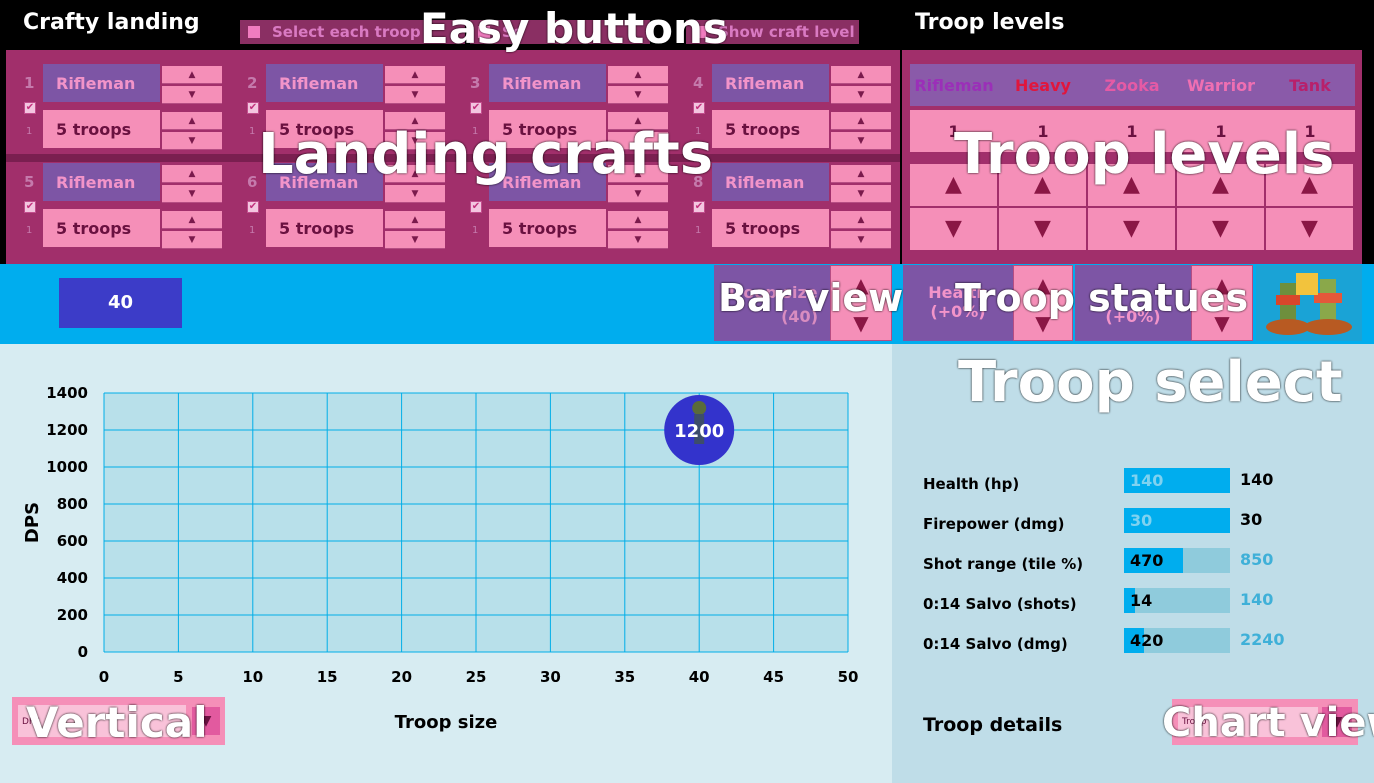  Describe the element at coordinates (1265, 722) in the screenshot. I see `chart-view-dropdown: Troop ▼` at that location.